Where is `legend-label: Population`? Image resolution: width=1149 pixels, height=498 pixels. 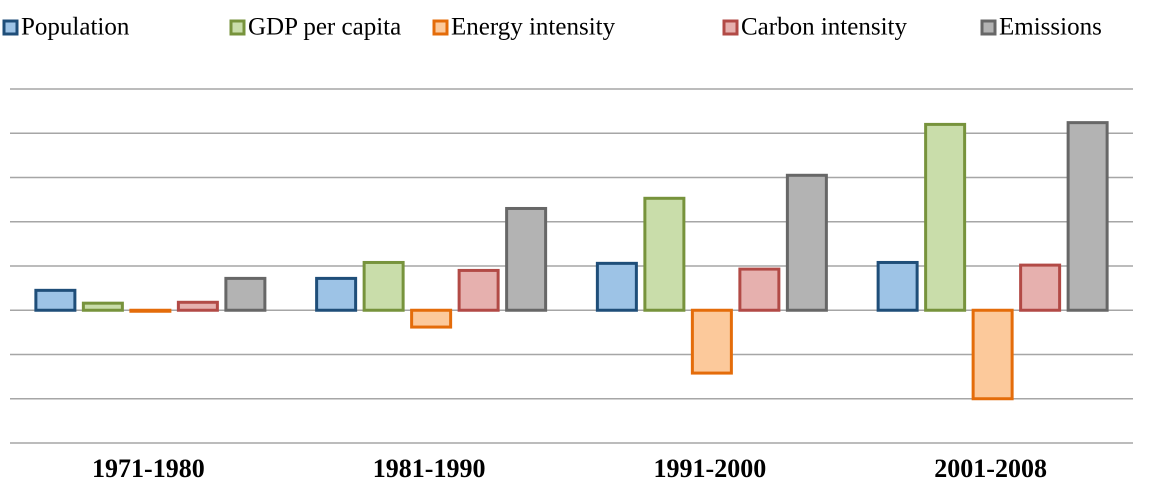
legend-label: Population is located at coordinates (75, 27).